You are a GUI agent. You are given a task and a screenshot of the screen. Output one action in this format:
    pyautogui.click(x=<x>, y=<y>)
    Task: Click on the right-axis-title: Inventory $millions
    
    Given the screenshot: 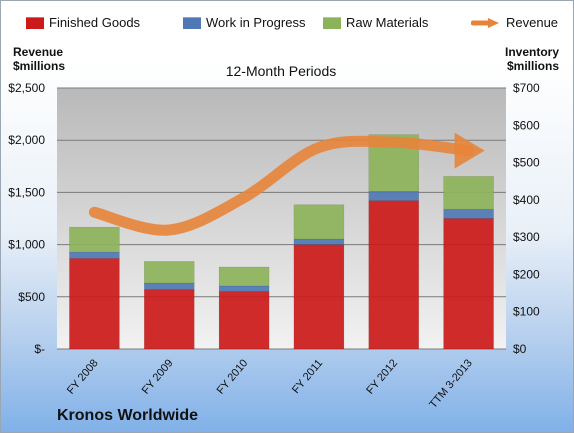 What is the action you would take?
    pyautogui.click(x=532, y=59)
    